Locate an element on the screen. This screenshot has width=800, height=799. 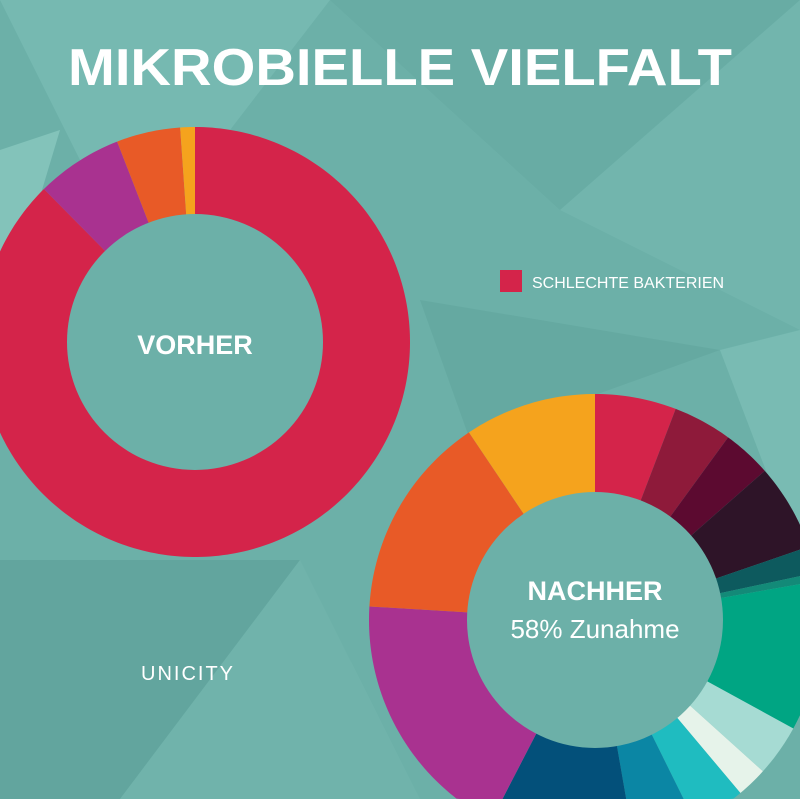
nachher-label: NACHHER is located at coordinates (595, 591).